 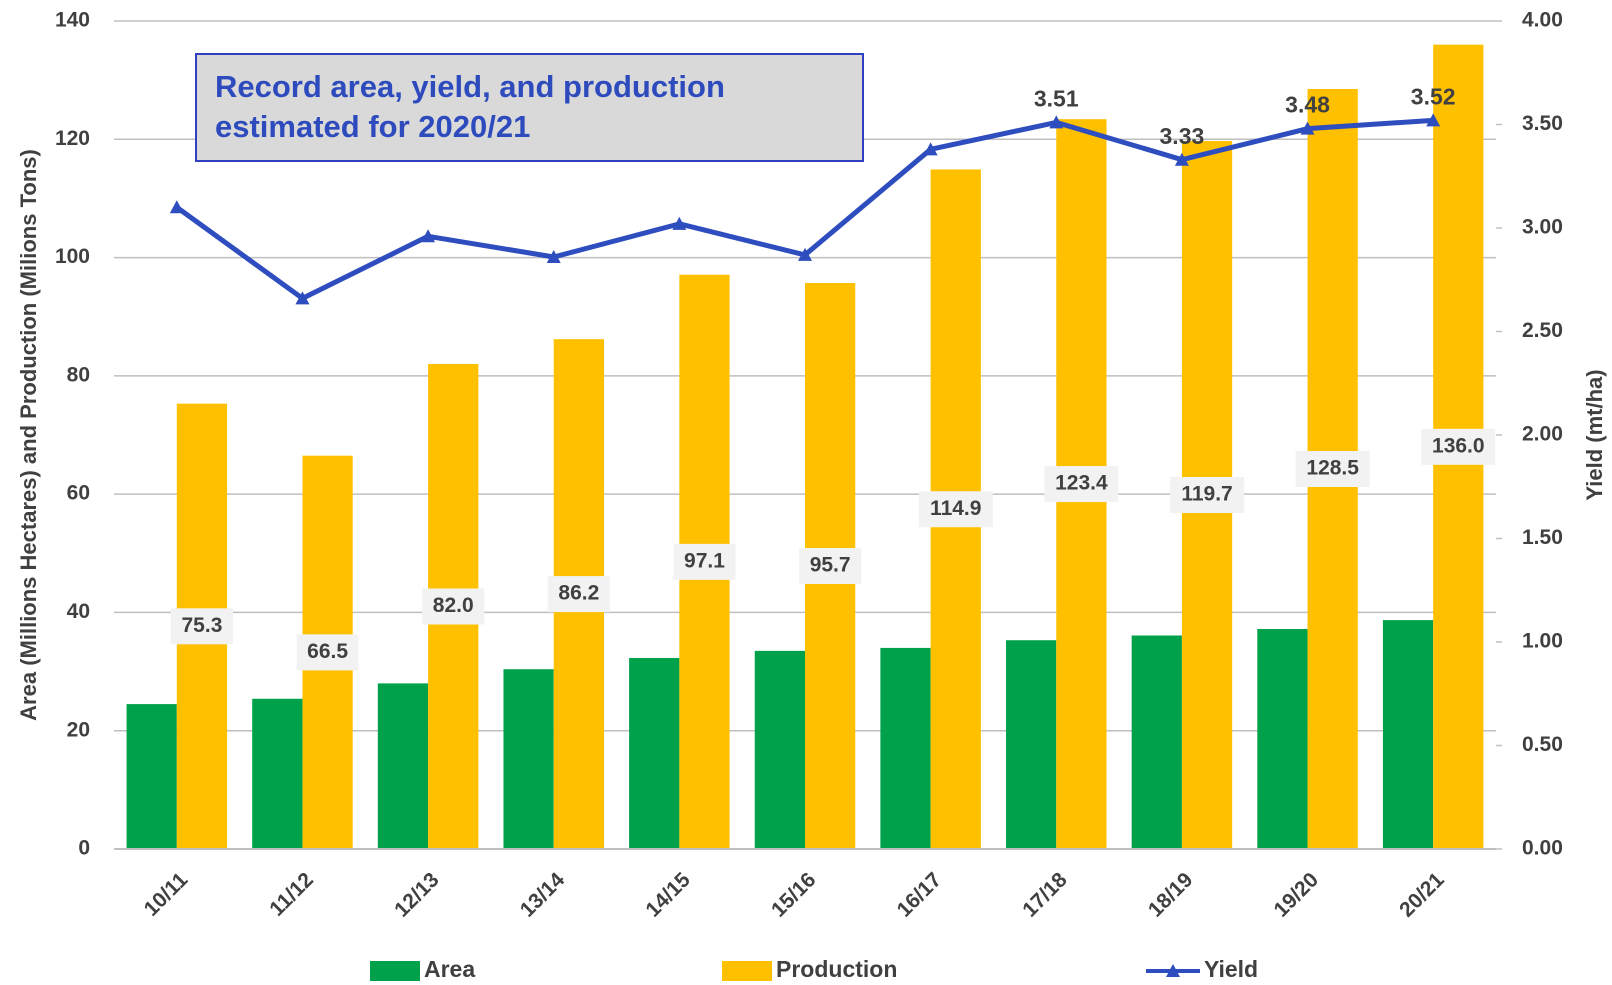 What do you see at coordinates (78, 374) in the screenshot?
I see `y-tick-label: 80` at bounding box center [78, 374].